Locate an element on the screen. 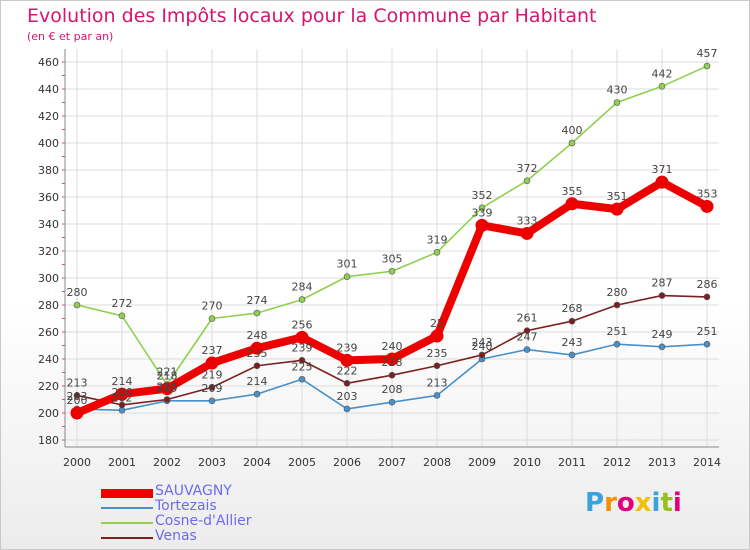 This screenshot has width=750, height=550. data-label-tortezais: 209 is located at coordinates (167, 388).